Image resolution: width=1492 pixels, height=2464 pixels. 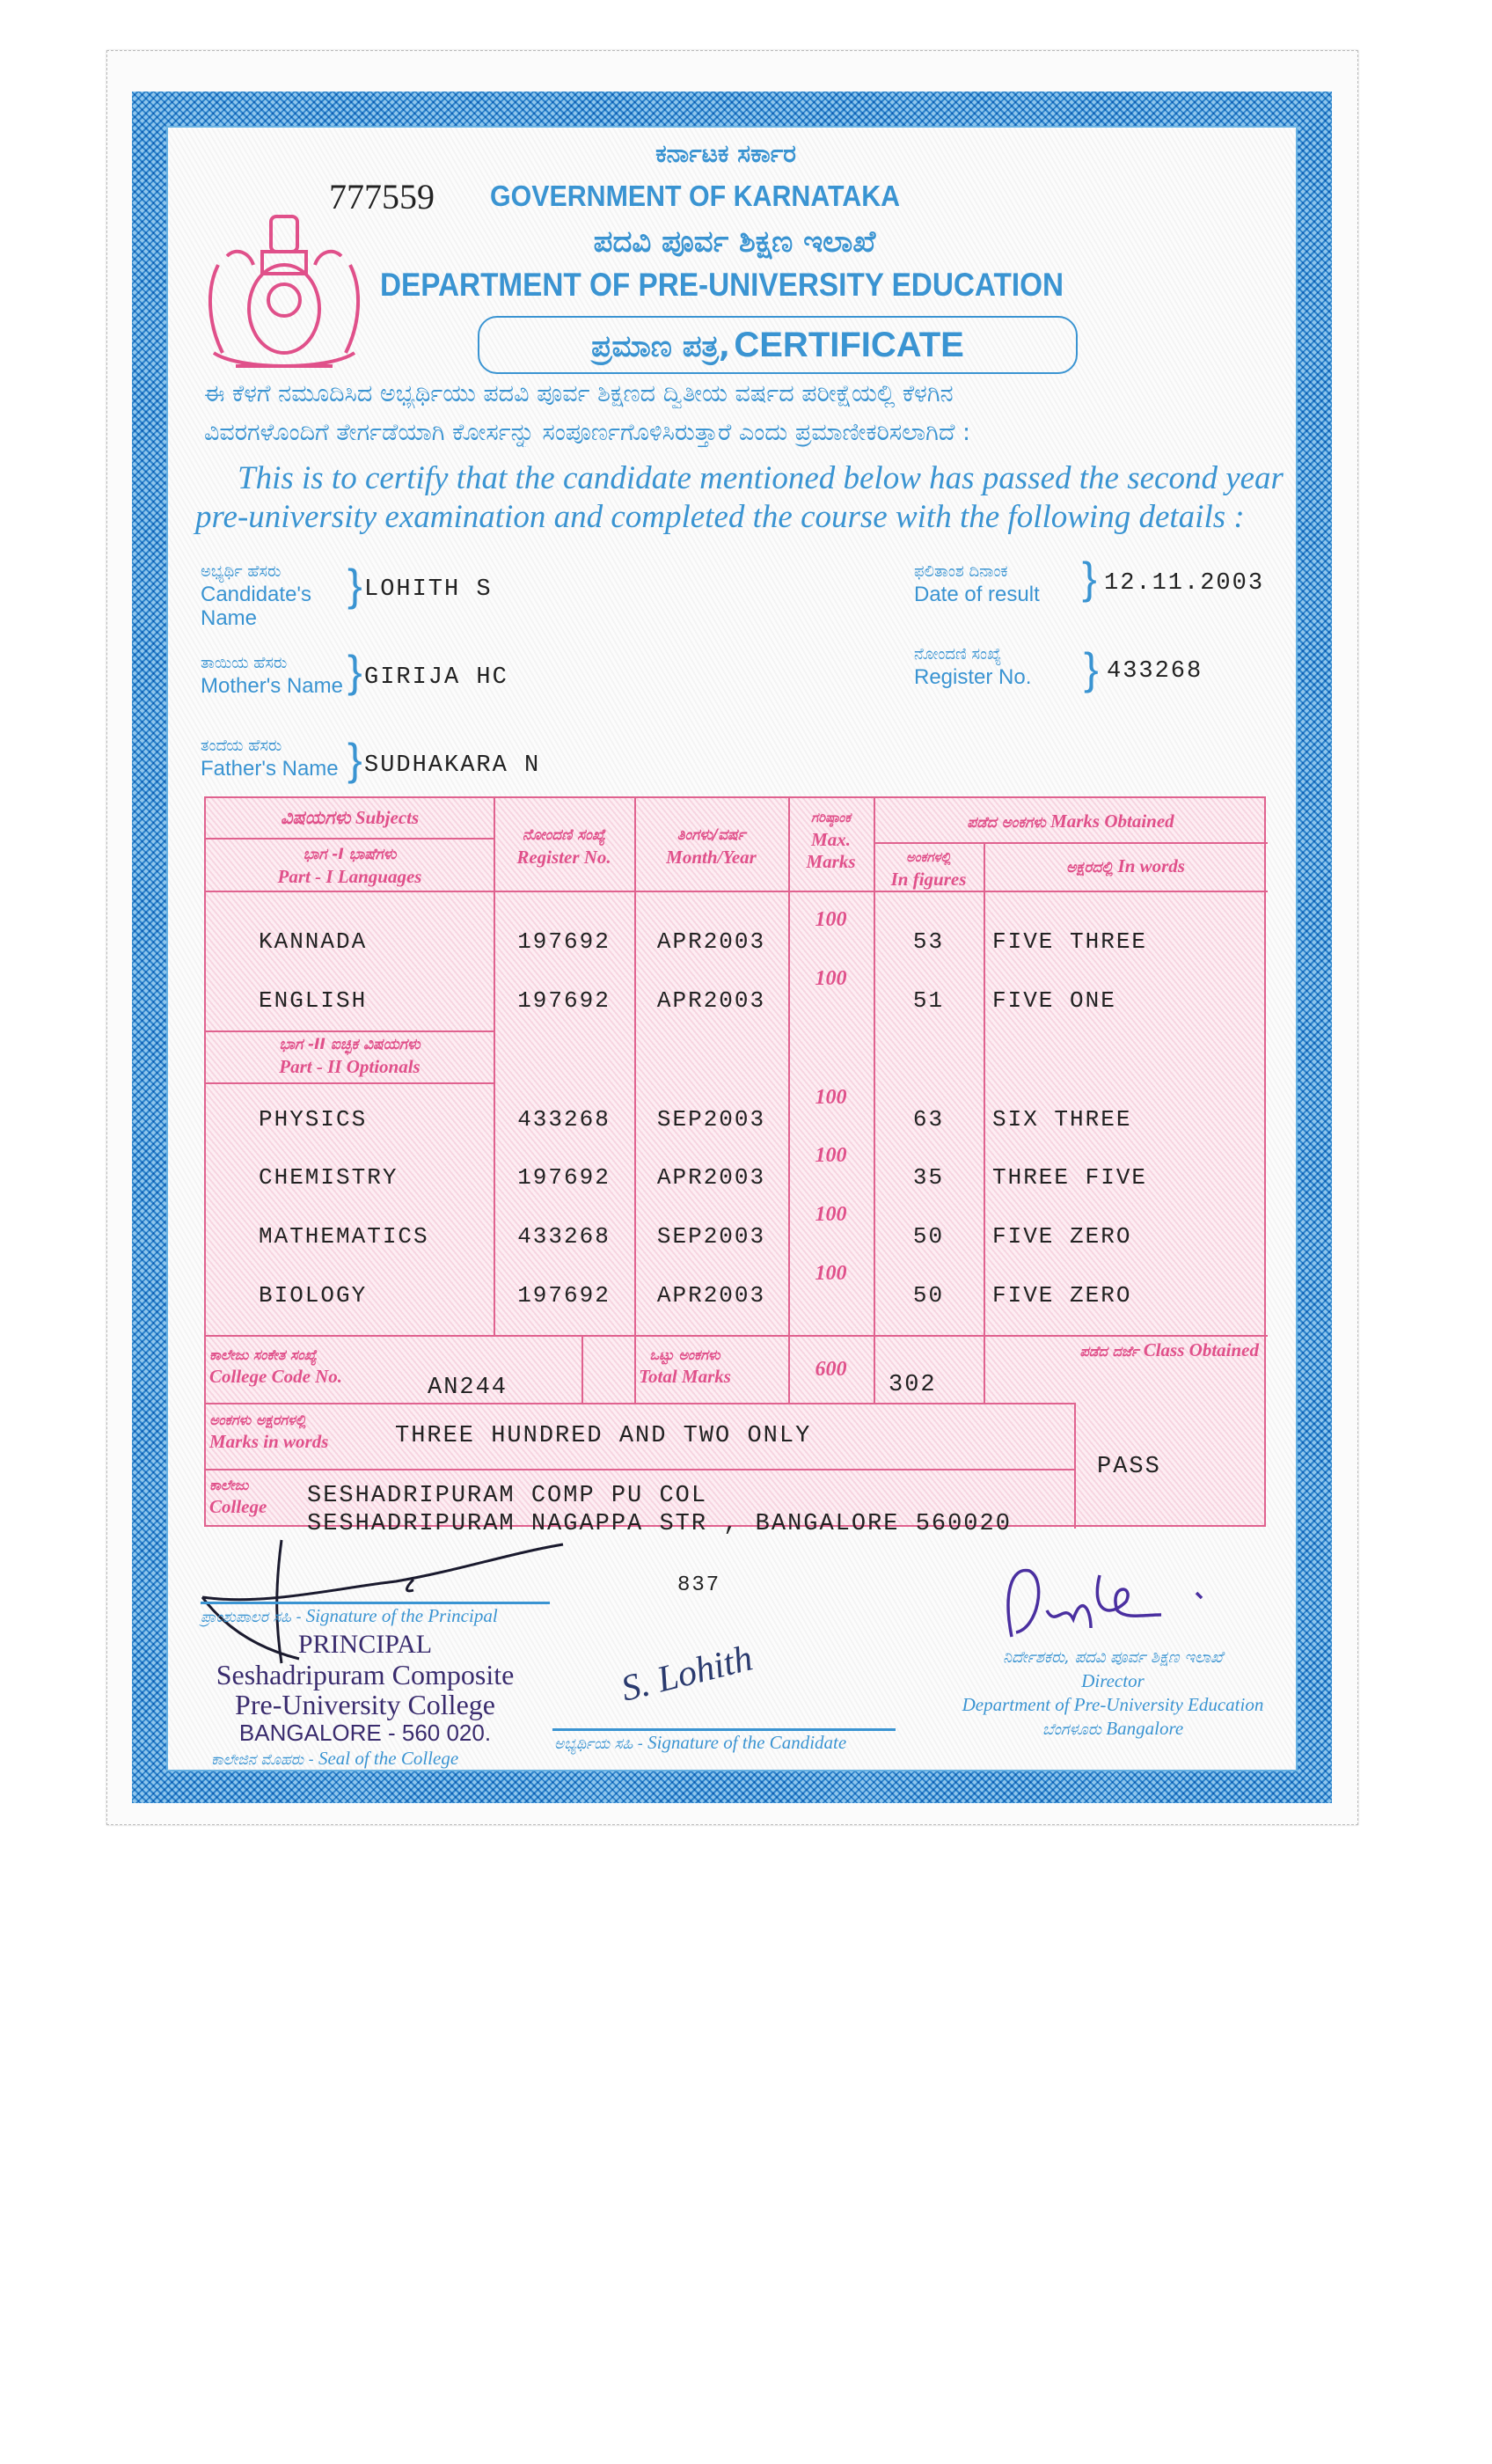 What do you see at coordinates (661, 347) in the screenshot?
I see `certificate-title-kannada: ಪ್ರಮಾಣ ಪತ್ರ,` at bounding box center [661, 347].